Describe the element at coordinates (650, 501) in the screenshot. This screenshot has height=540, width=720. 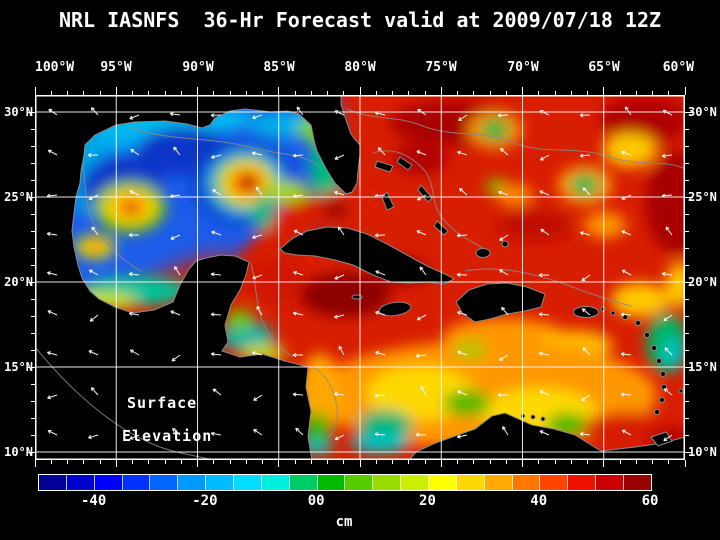
I see `colorbar-tick-label: 60` at that location.